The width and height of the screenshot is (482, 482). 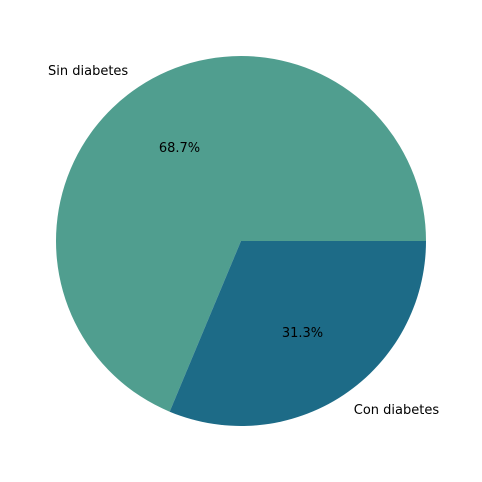 I want to click on slice-label-sin-diabetes: Sin diabetes, so click(x=88, y=71).